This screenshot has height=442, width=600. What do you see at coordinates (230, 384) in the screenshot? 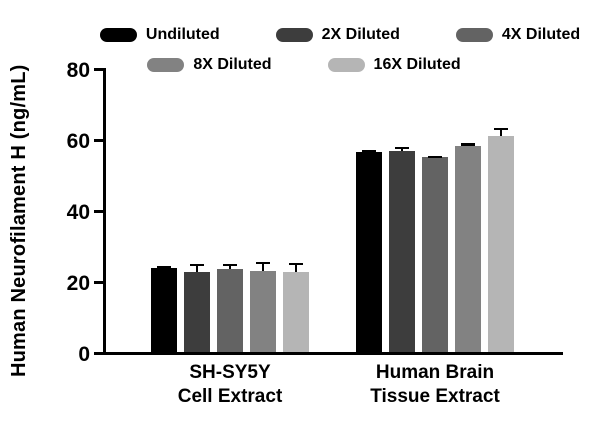
I see `x-category-label: SH-SY5Y Cell Extract` at bounding box center [230, 384].